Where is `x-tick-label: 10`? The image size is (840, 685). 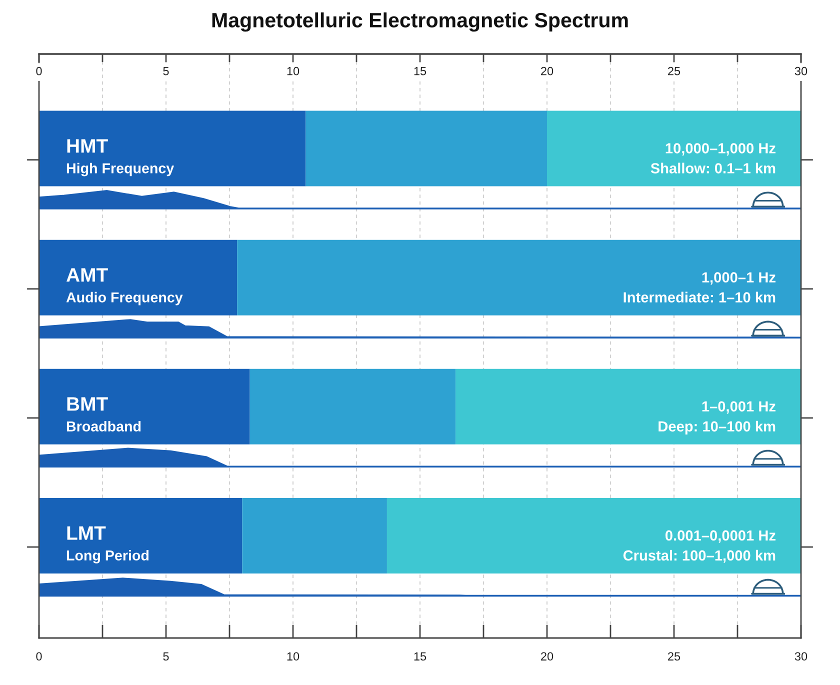 x-tick-label: 10 is located at coordinates (293, 71).